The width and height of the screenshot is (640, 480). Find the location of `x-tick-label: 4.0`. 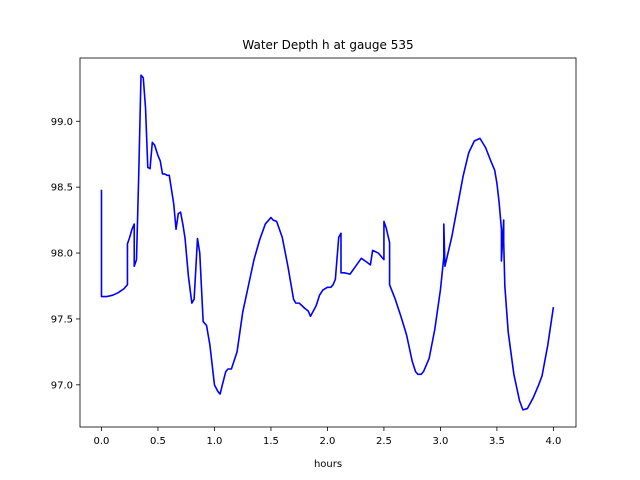

x-tick-label: 4.0 is located at coordinates (553, 441).